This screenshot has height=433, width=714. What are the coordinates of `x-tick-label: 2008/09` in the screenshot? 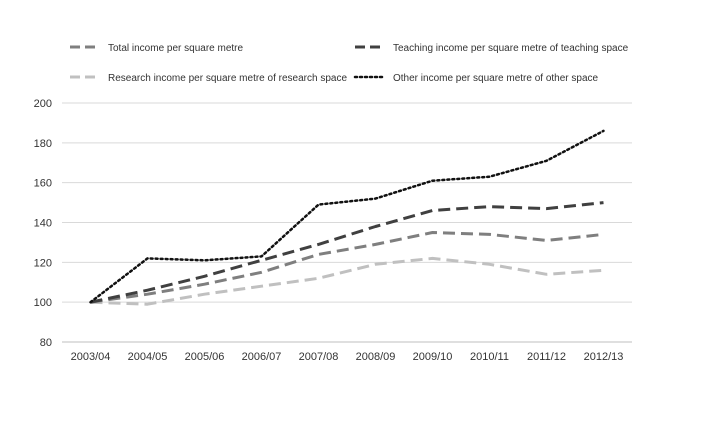 It's located at (376, 357).